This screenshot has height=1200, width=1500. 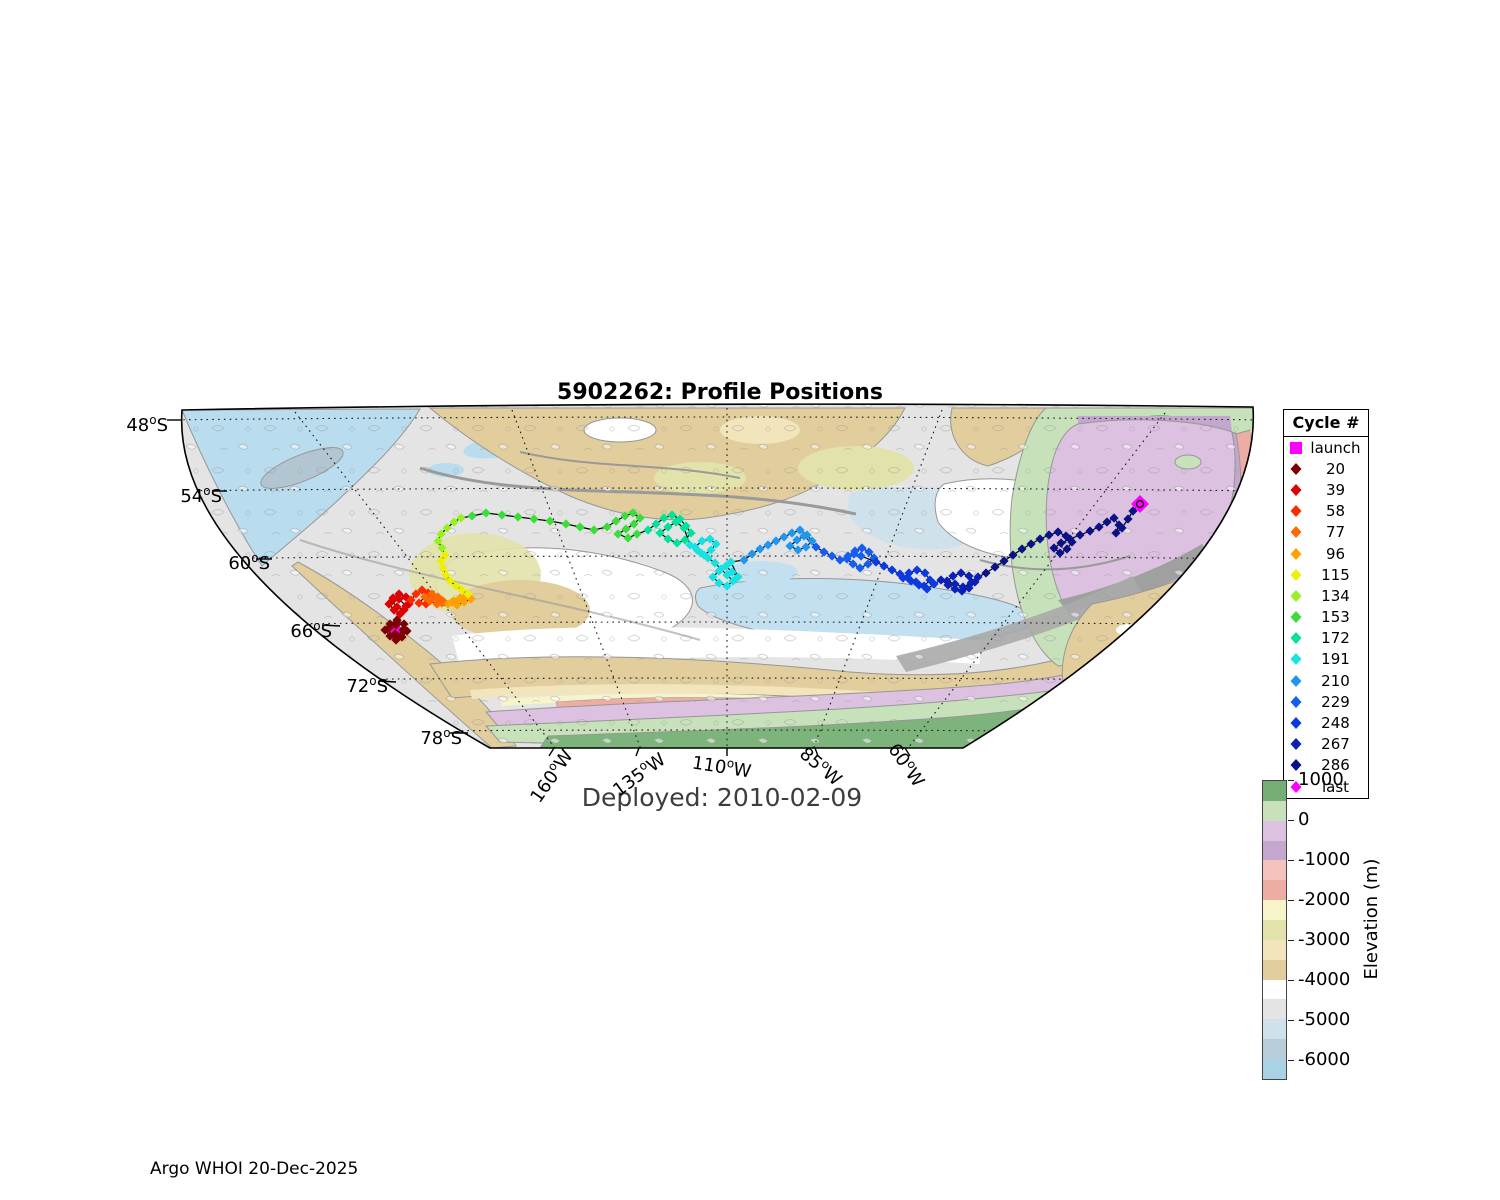 I want to click on legend-entry-label: 267, so click(x=1335, y=744).